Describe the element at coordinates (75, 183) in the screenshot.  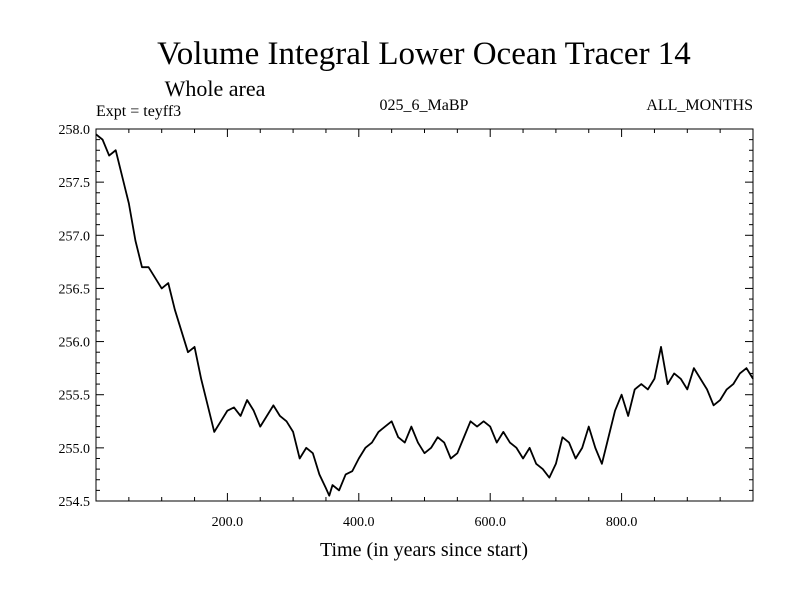
I see `y-tick-label: 257.5` at that location.